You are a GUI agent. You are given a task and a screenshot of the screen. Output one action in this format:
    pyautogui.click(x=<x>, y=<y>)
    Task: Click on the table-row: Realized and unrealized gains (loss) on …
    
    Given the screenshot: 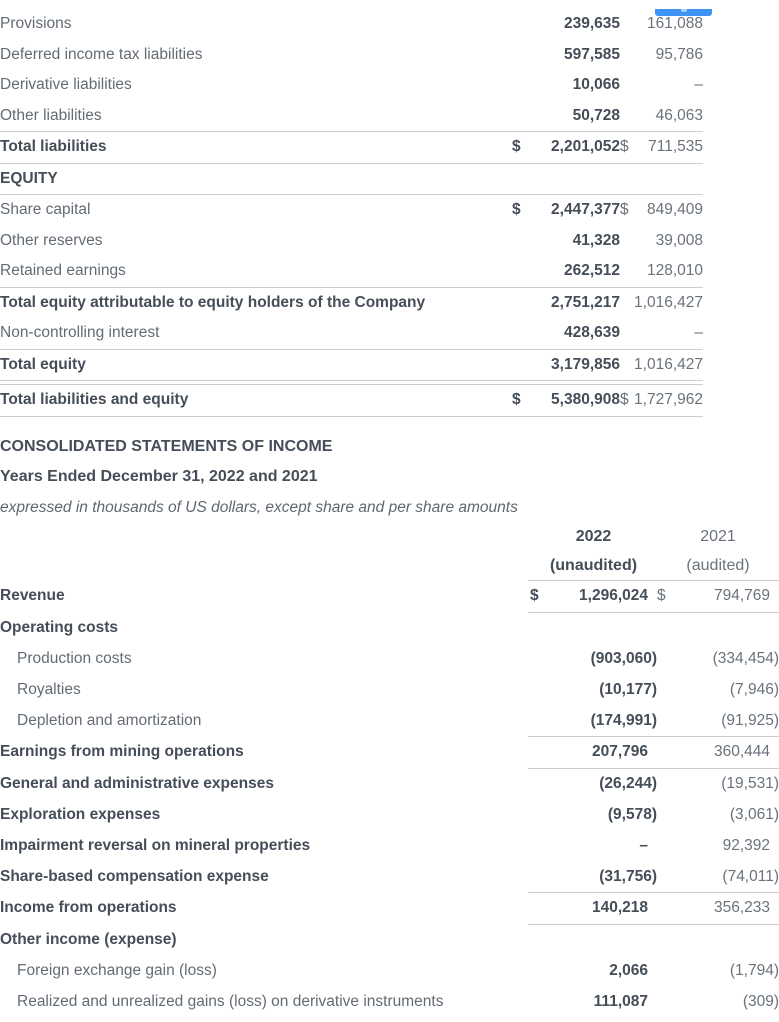 What is the action you would take?
    pyautogui.click(x=389, y=1001)
    